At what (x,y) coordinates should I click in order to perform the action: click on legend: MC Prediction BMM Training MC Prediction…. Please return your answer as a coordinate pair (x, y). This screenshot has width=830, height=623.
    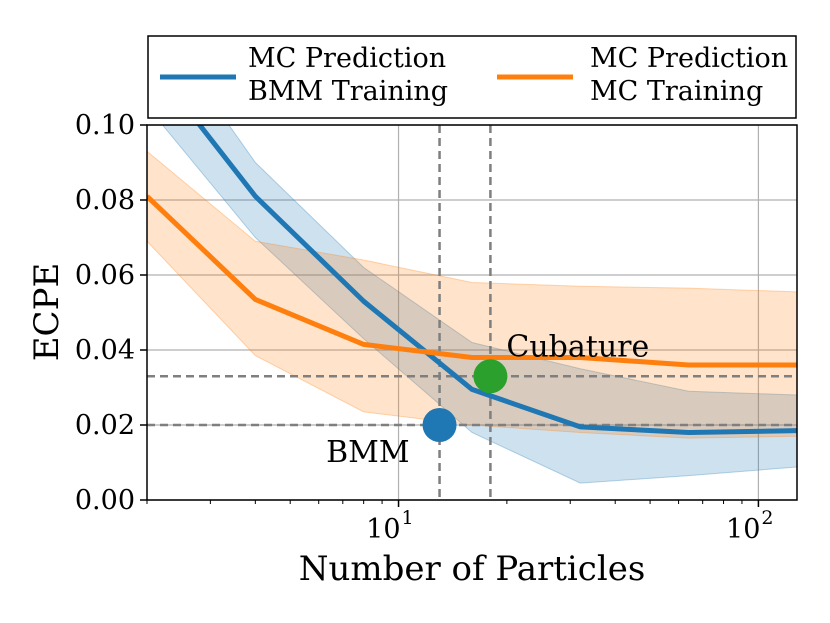
    Looking at the image, I should click on (472, 77).